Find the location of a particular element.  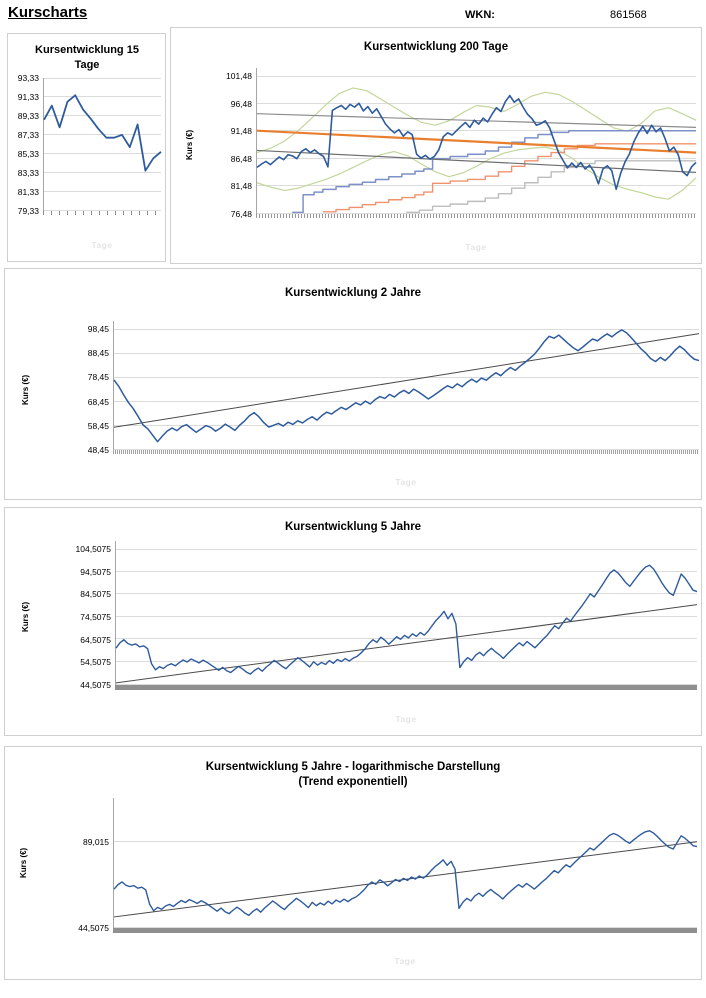

y-tick-label: 76,48 is located at coordinates (241, 214).